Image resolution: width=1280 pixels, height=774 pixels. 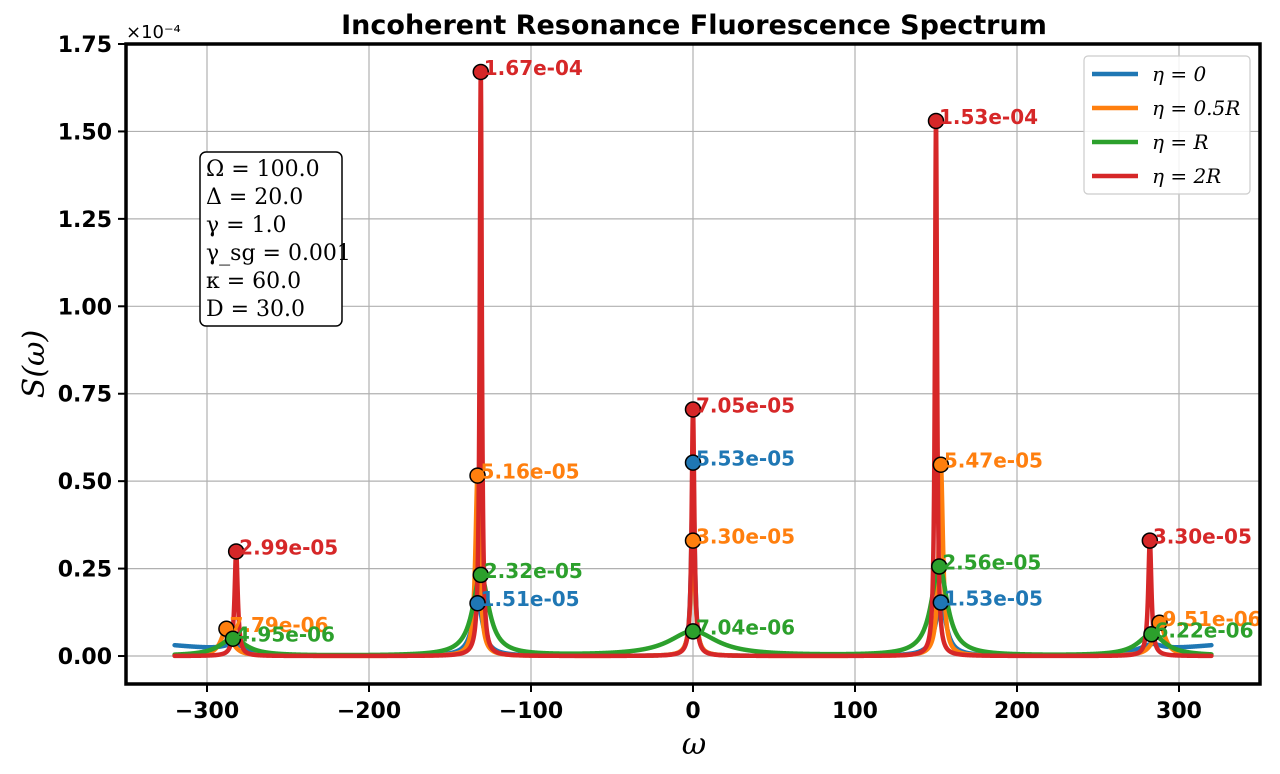 I want to click on y-tick-label: 0.75, so click(x=85, y=395).